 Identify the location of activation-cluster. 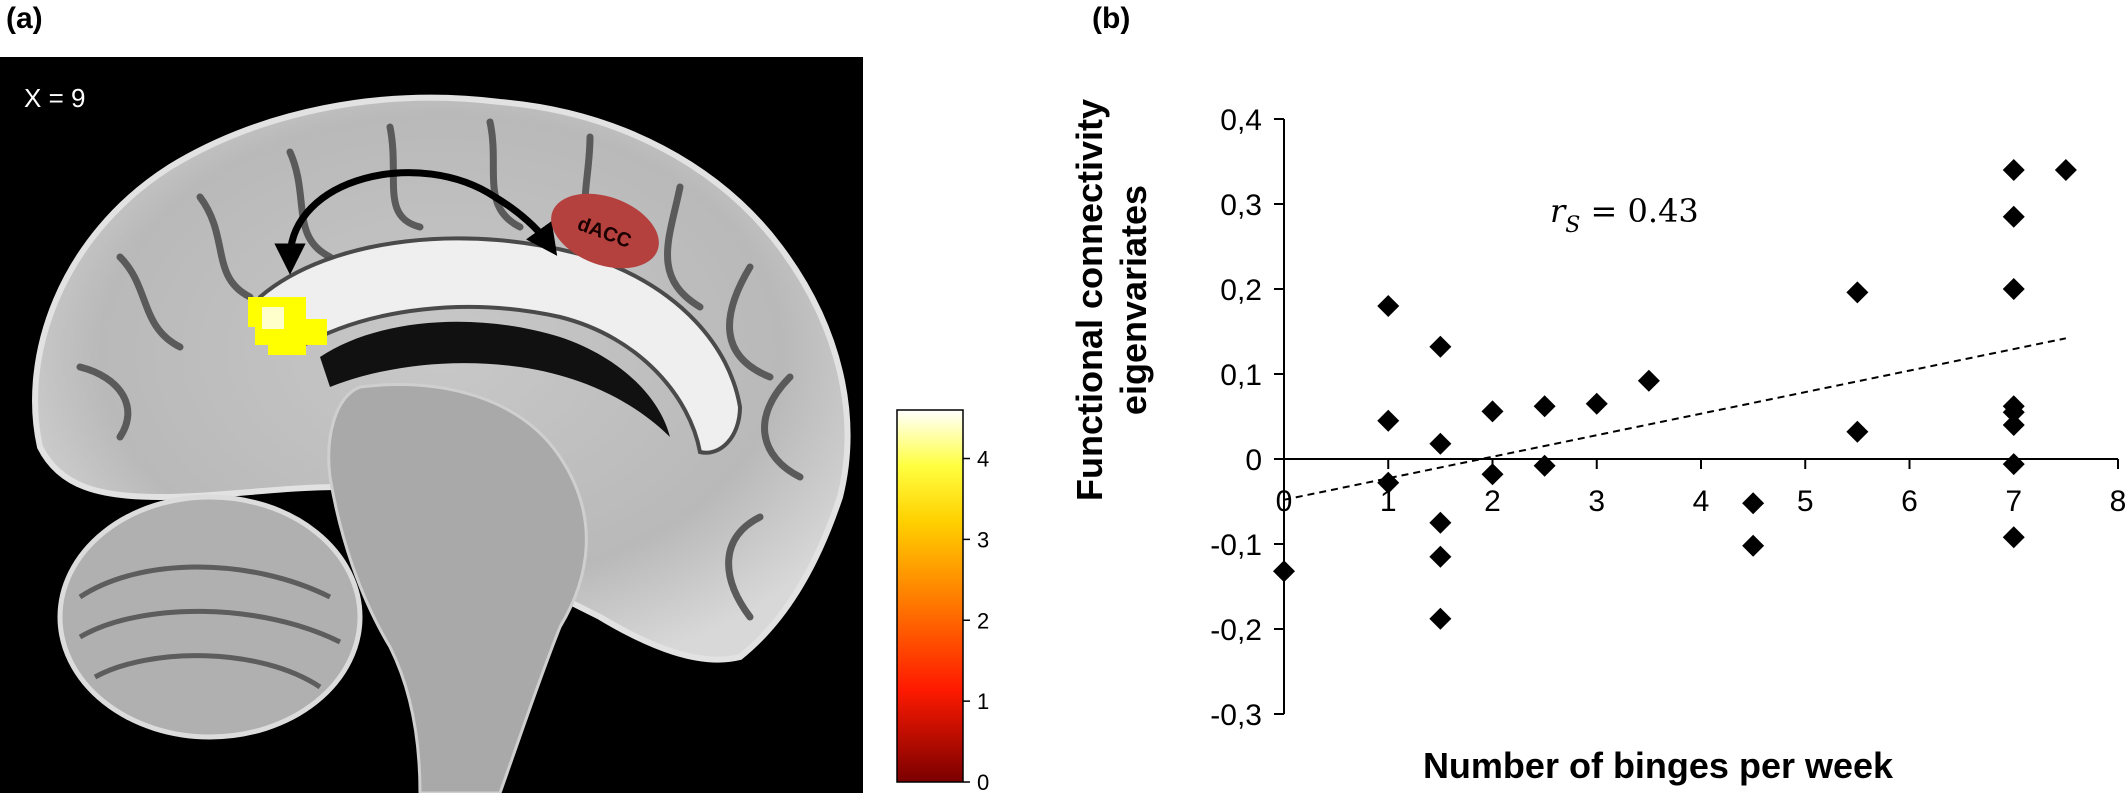
(287, 326).